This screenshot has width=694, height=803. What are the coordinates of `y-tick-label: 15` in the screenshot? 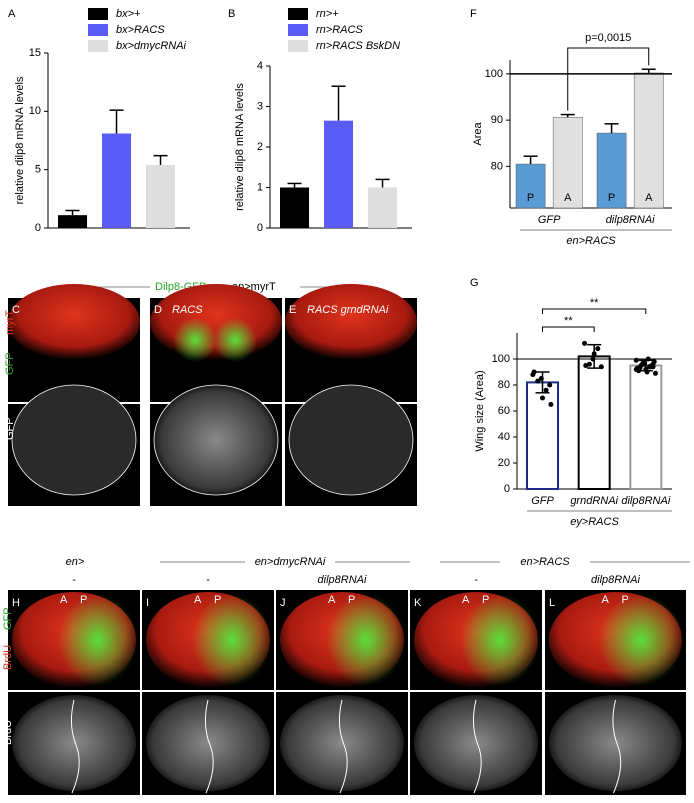 It's located at (35, 53).